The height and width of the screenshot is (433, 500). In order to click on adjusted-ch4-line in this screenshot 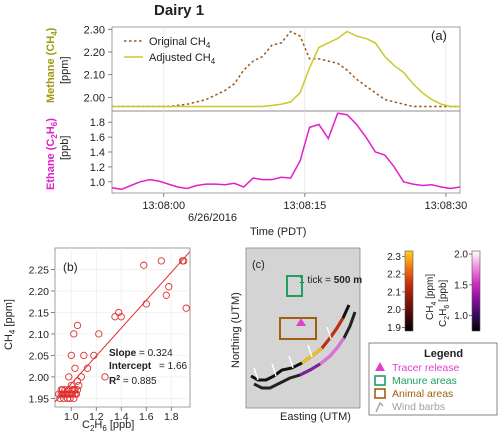, I will do `click(286, 69)`.